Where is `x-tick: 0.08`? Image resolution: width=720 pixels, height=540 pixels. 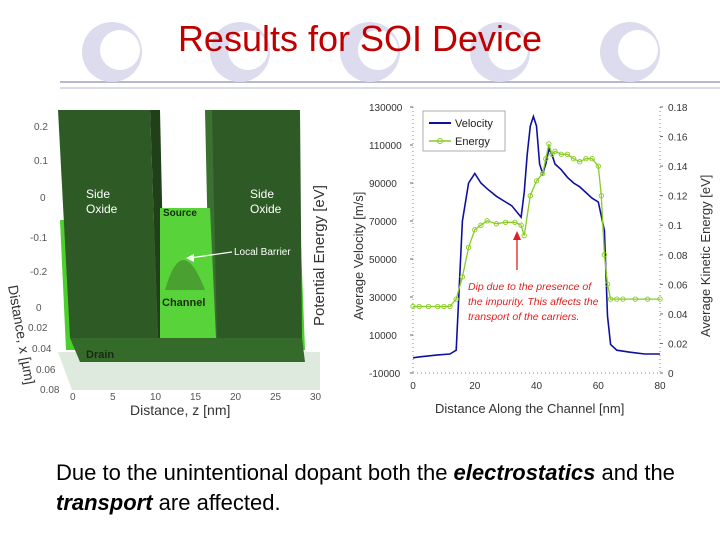 x-tick: 0.08 is located at coordinates (50, 390).